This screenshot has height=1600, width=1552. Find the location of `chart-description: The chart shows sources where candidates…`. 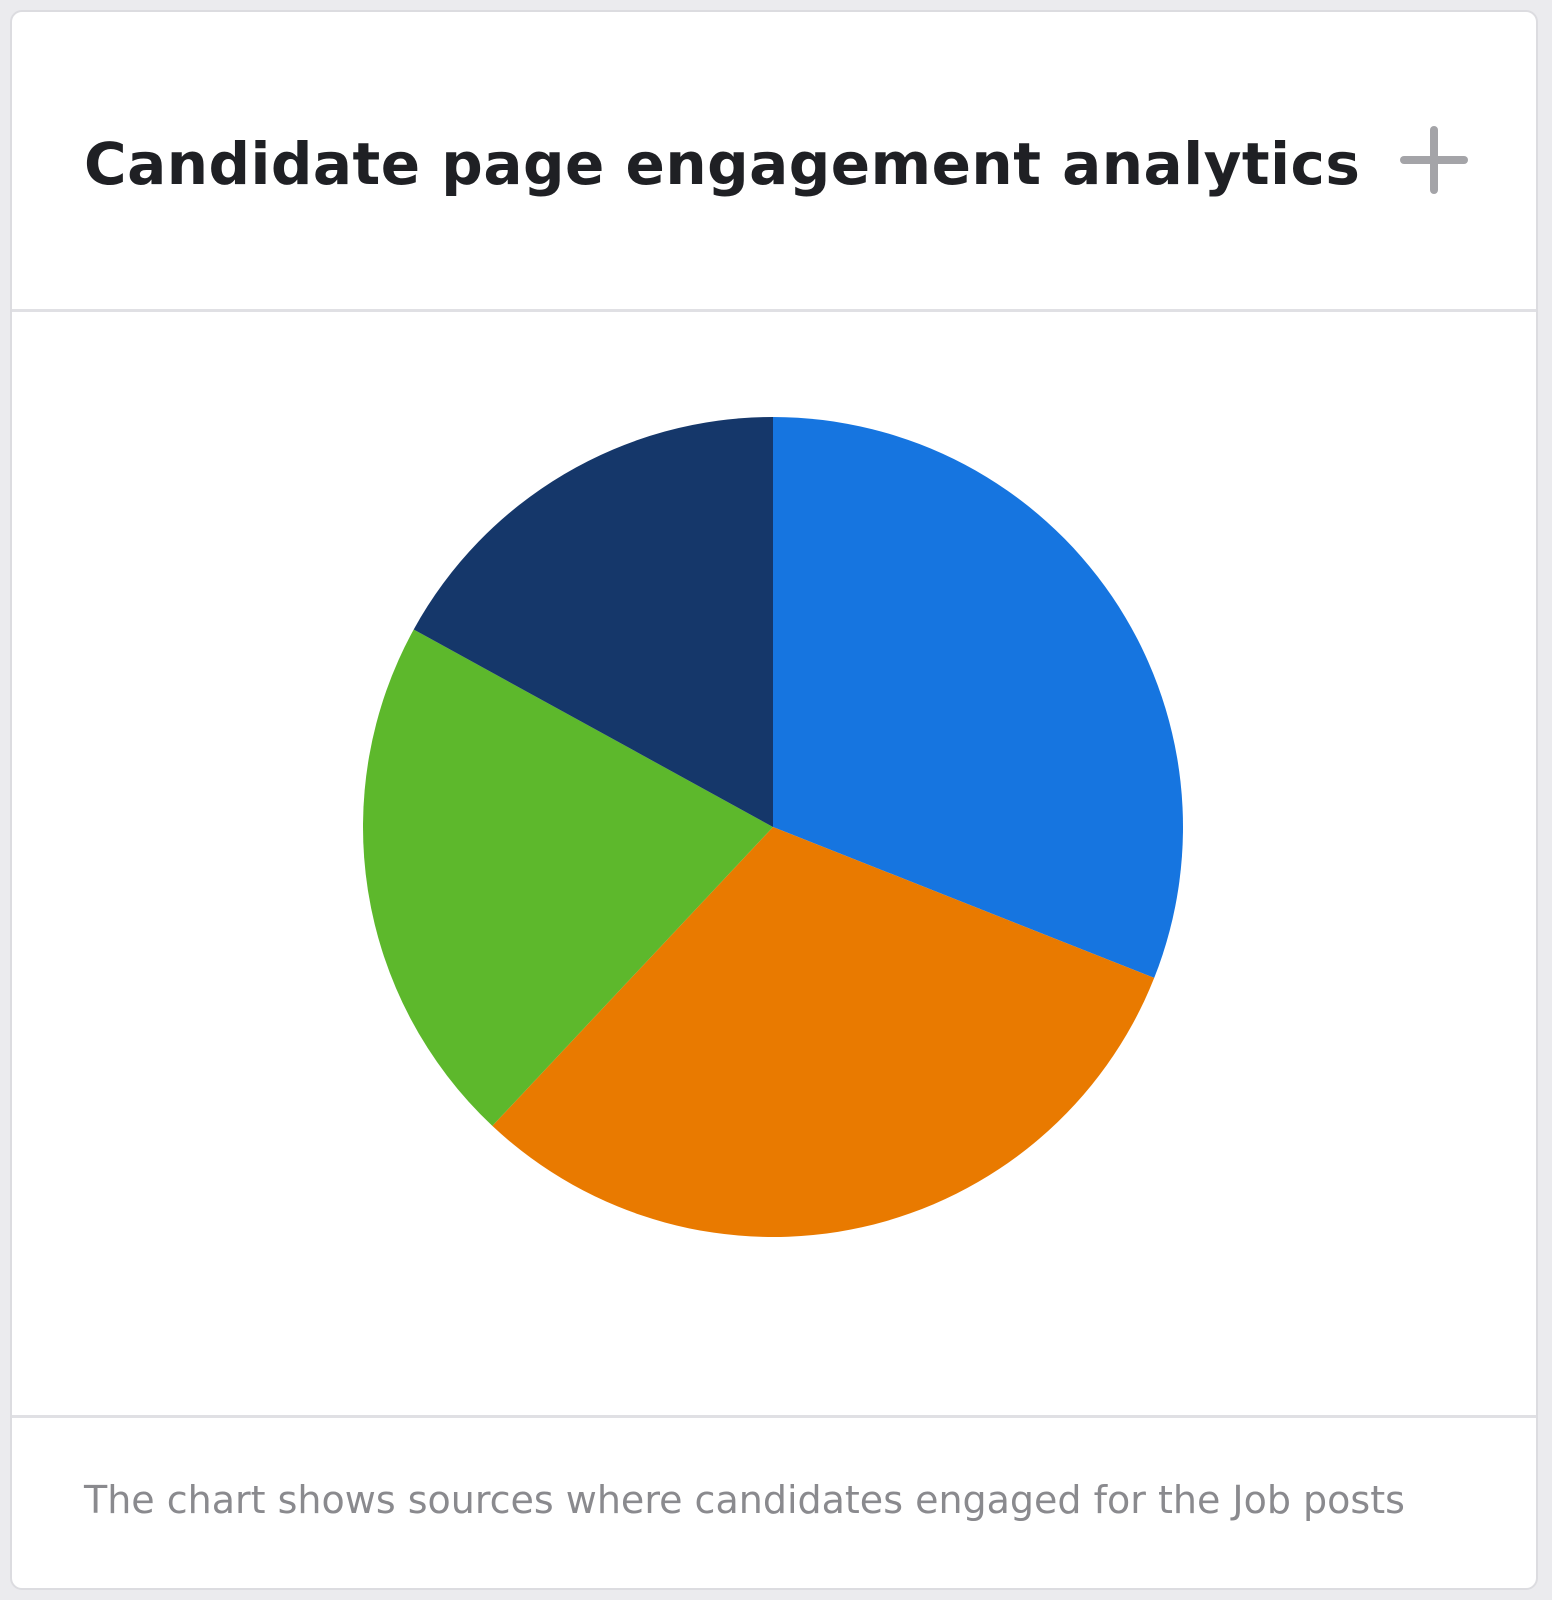

chart-description: The chart shows sources where candidates… is located at coordinates (744, 1500).